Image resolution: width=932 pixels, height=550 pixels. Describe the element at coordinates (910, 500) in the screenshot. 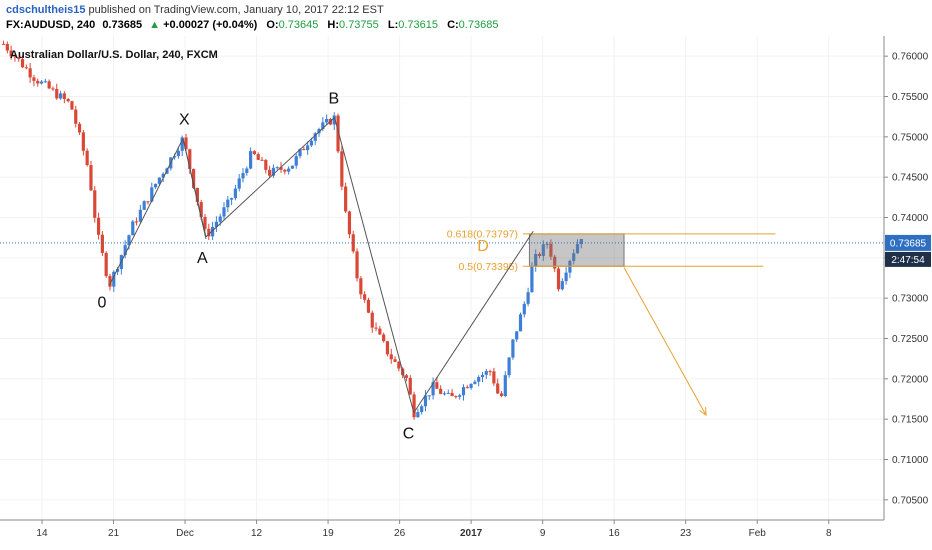

I see `price-tick-label: 0.70500` at that location.